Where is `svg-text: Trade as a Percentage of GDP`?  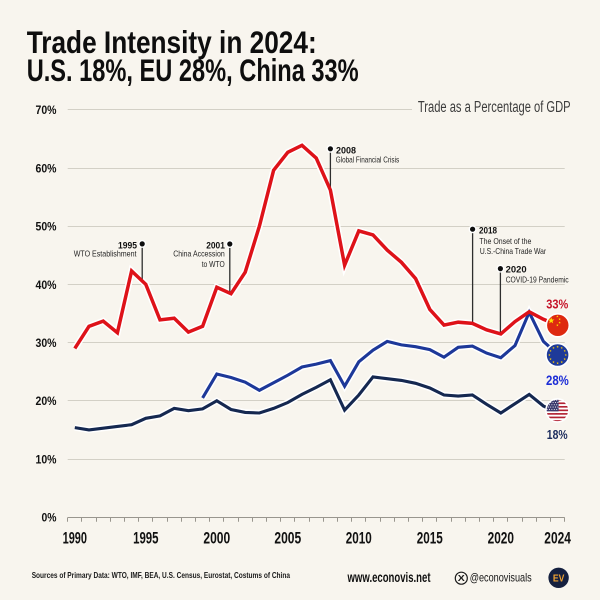
svg-text: Trade as a Percentage of GDP is located at coordinates (494, 107).